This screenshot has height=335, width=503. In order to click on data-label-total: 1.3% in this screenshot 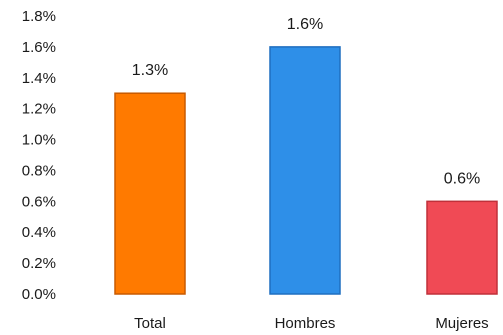, I will do `click(150, 70)`.